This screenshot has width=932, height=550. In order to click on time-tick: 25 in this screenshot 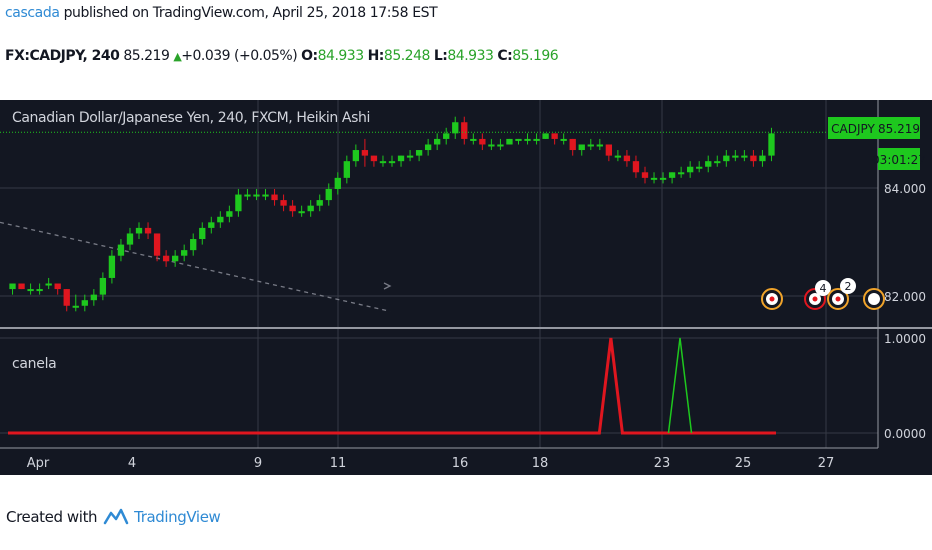, I will do `click(743, 463)`.